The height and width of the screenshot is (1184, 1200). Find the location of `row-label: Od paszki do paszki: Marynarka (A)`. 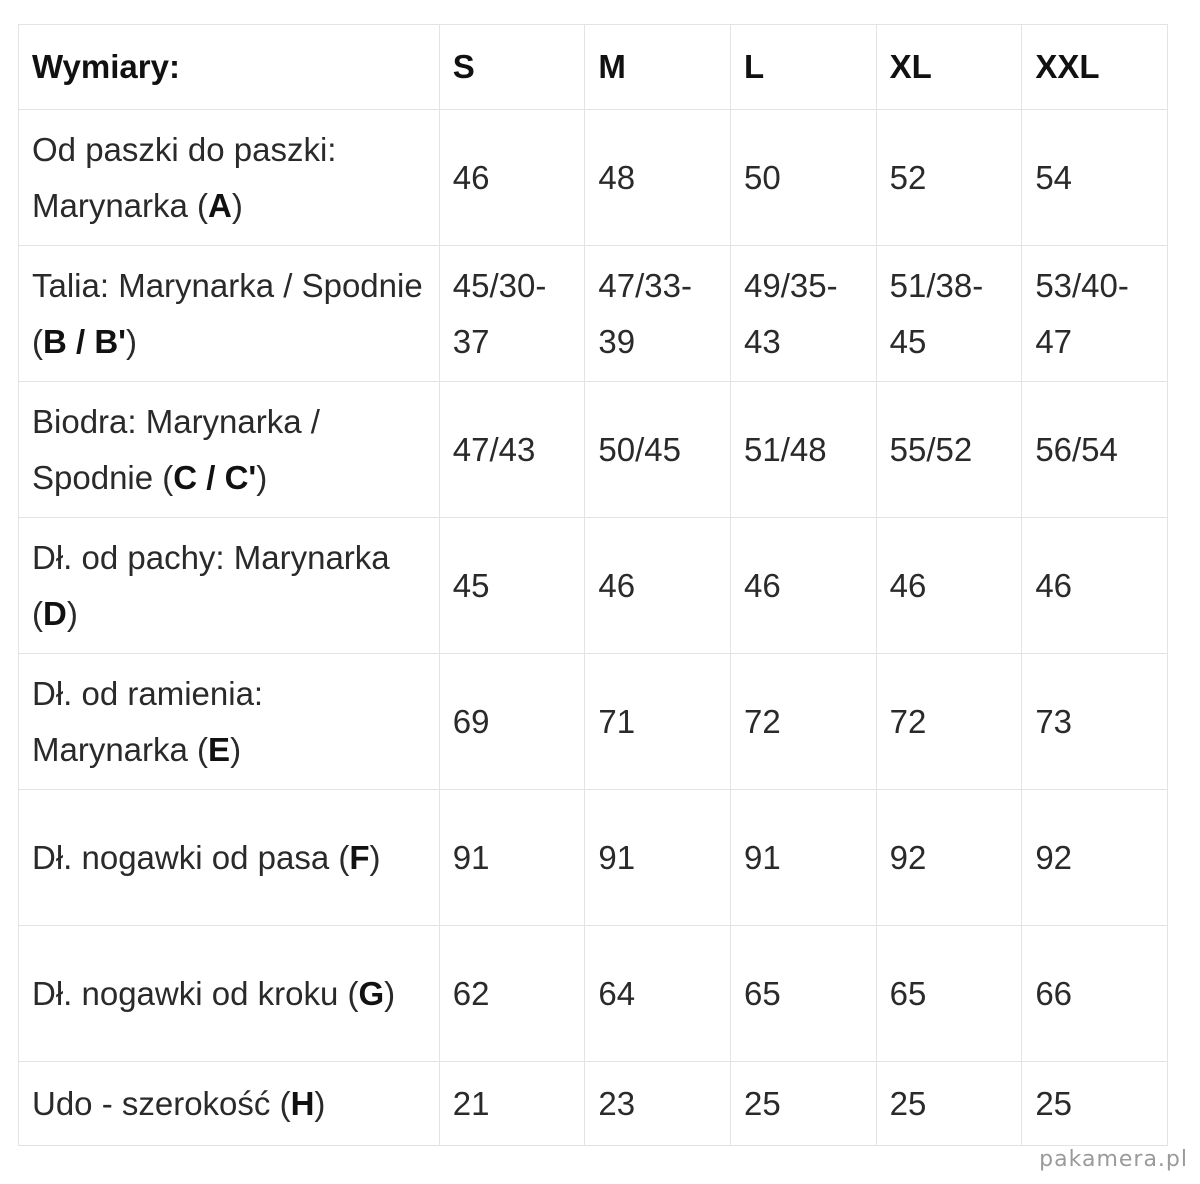

row-label: Od paszki do paszki: Marynarka (A) is located at coordinates (229, 177).